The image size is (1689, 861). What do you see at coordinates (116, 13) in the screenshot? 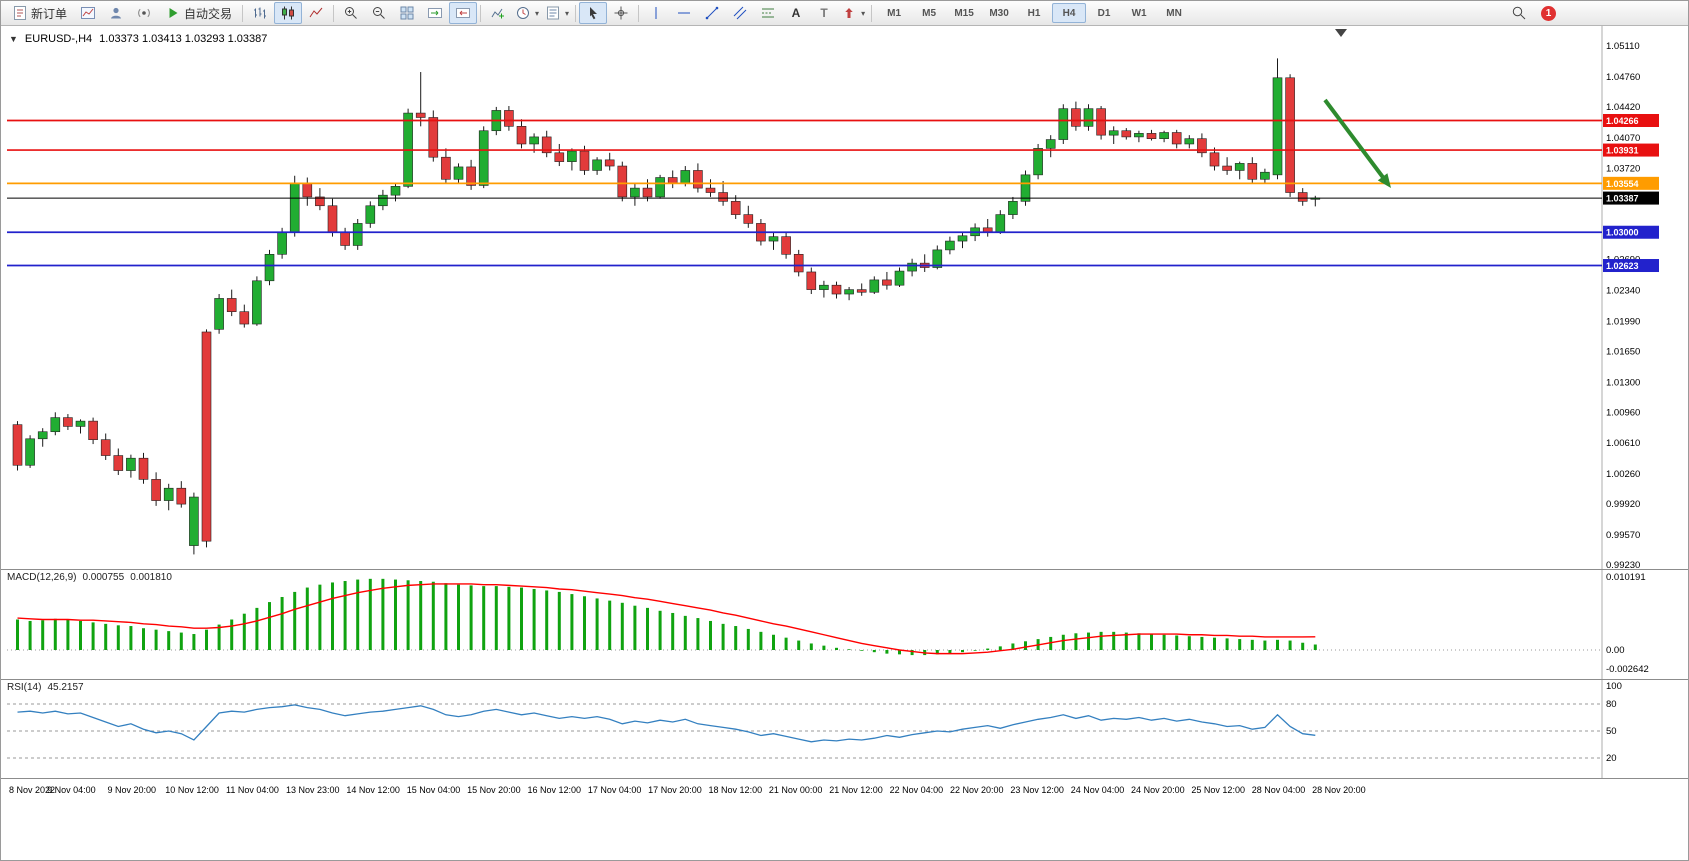
I see `profiles-button` at bounding box center [116, 13].